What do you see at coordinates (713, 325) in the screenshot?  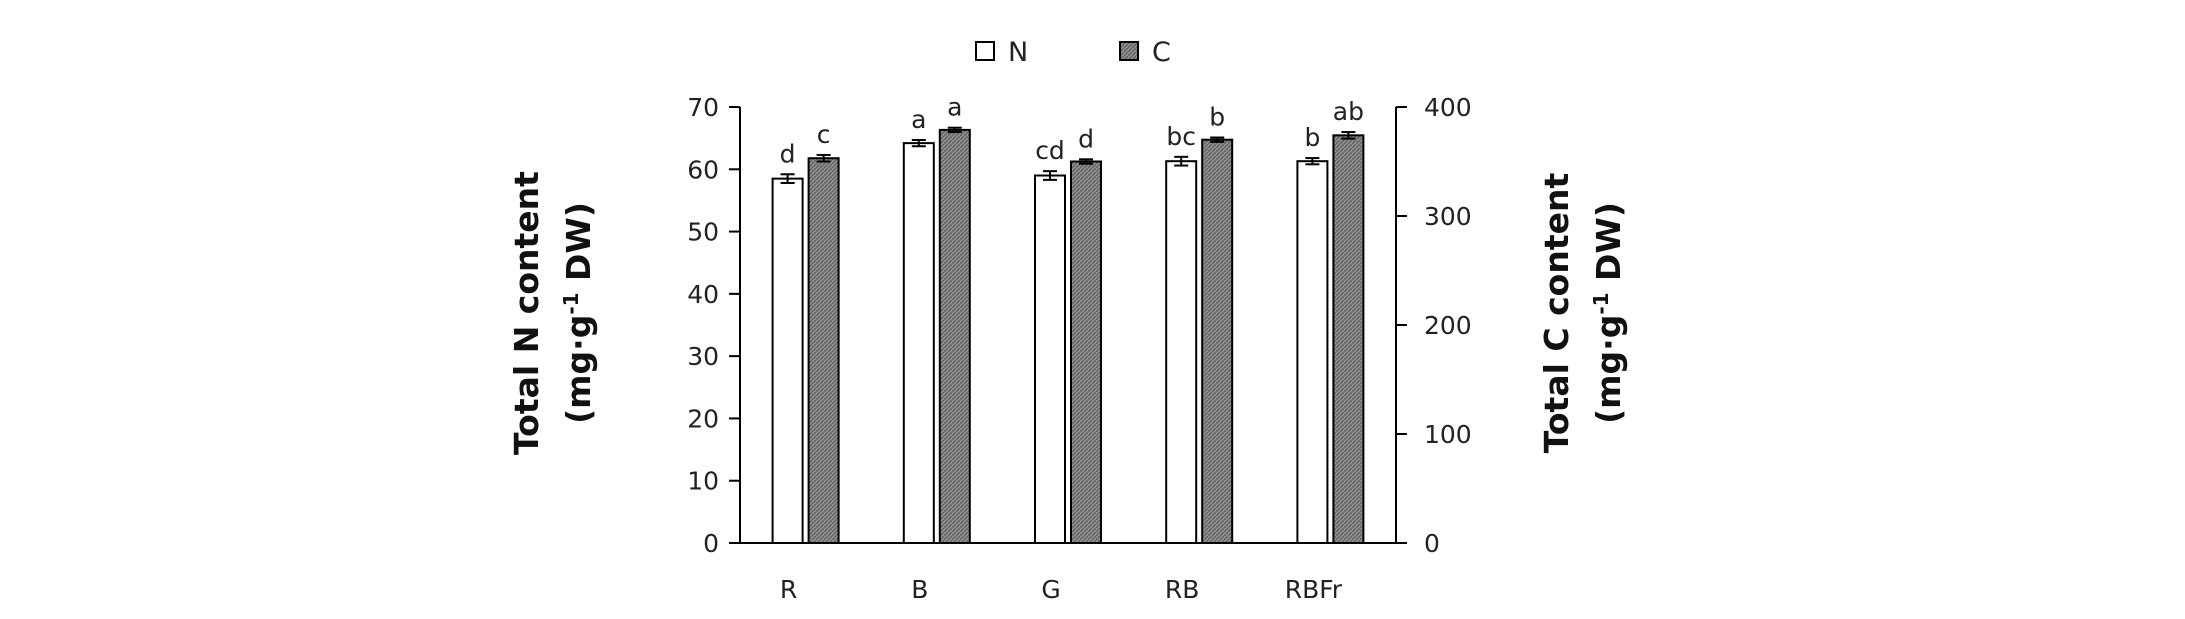 I see `y-axis-left-ticks: 0 10 20 30 40 50 60 70` at bounding box center [713, 325].